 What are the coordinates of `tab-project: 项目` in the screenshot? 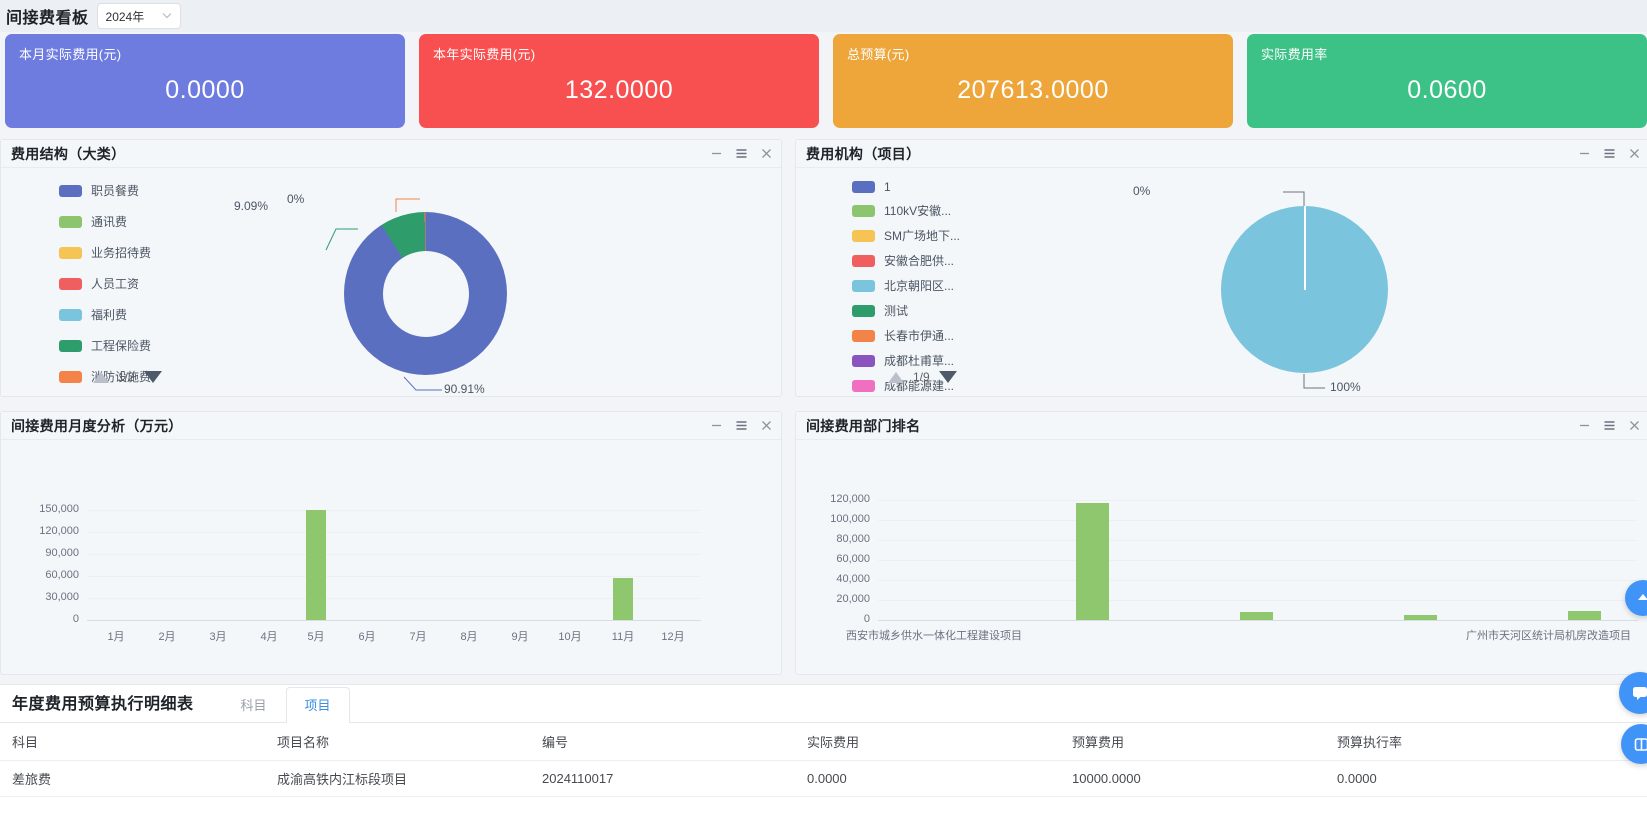 It's located at (317, 705).